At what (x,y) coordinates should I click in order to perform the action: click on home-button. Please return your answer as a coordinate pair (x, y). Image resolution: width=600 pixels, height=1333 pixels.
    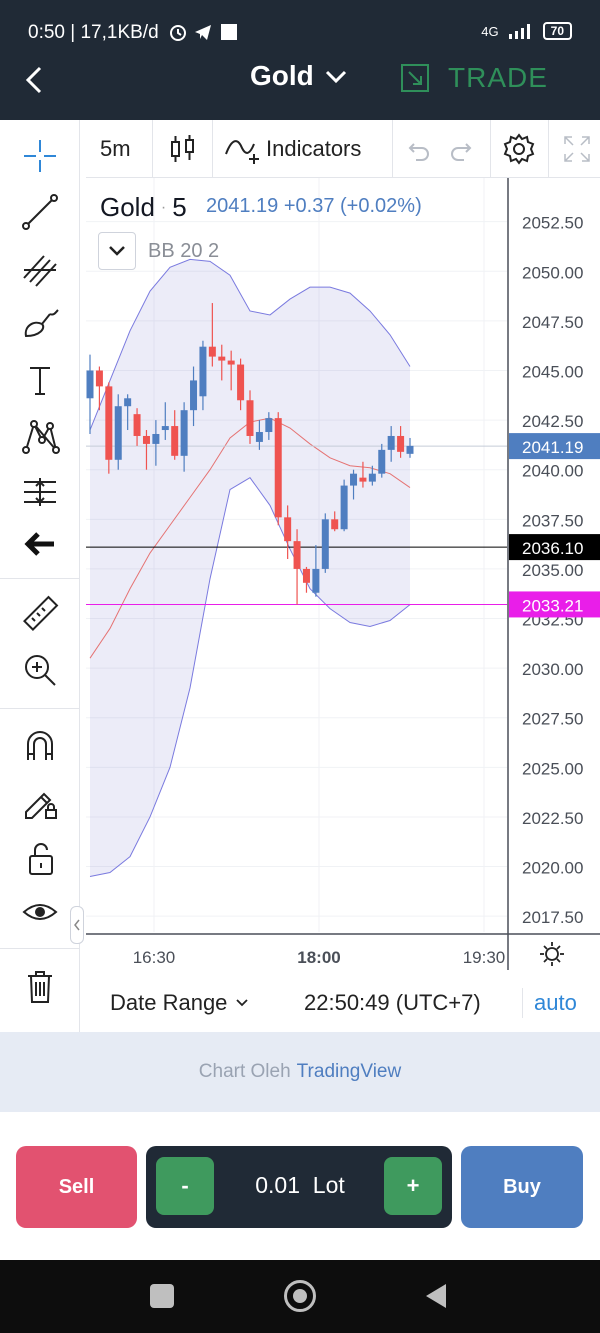
    Looking at the image, I should click on (300, 1296).